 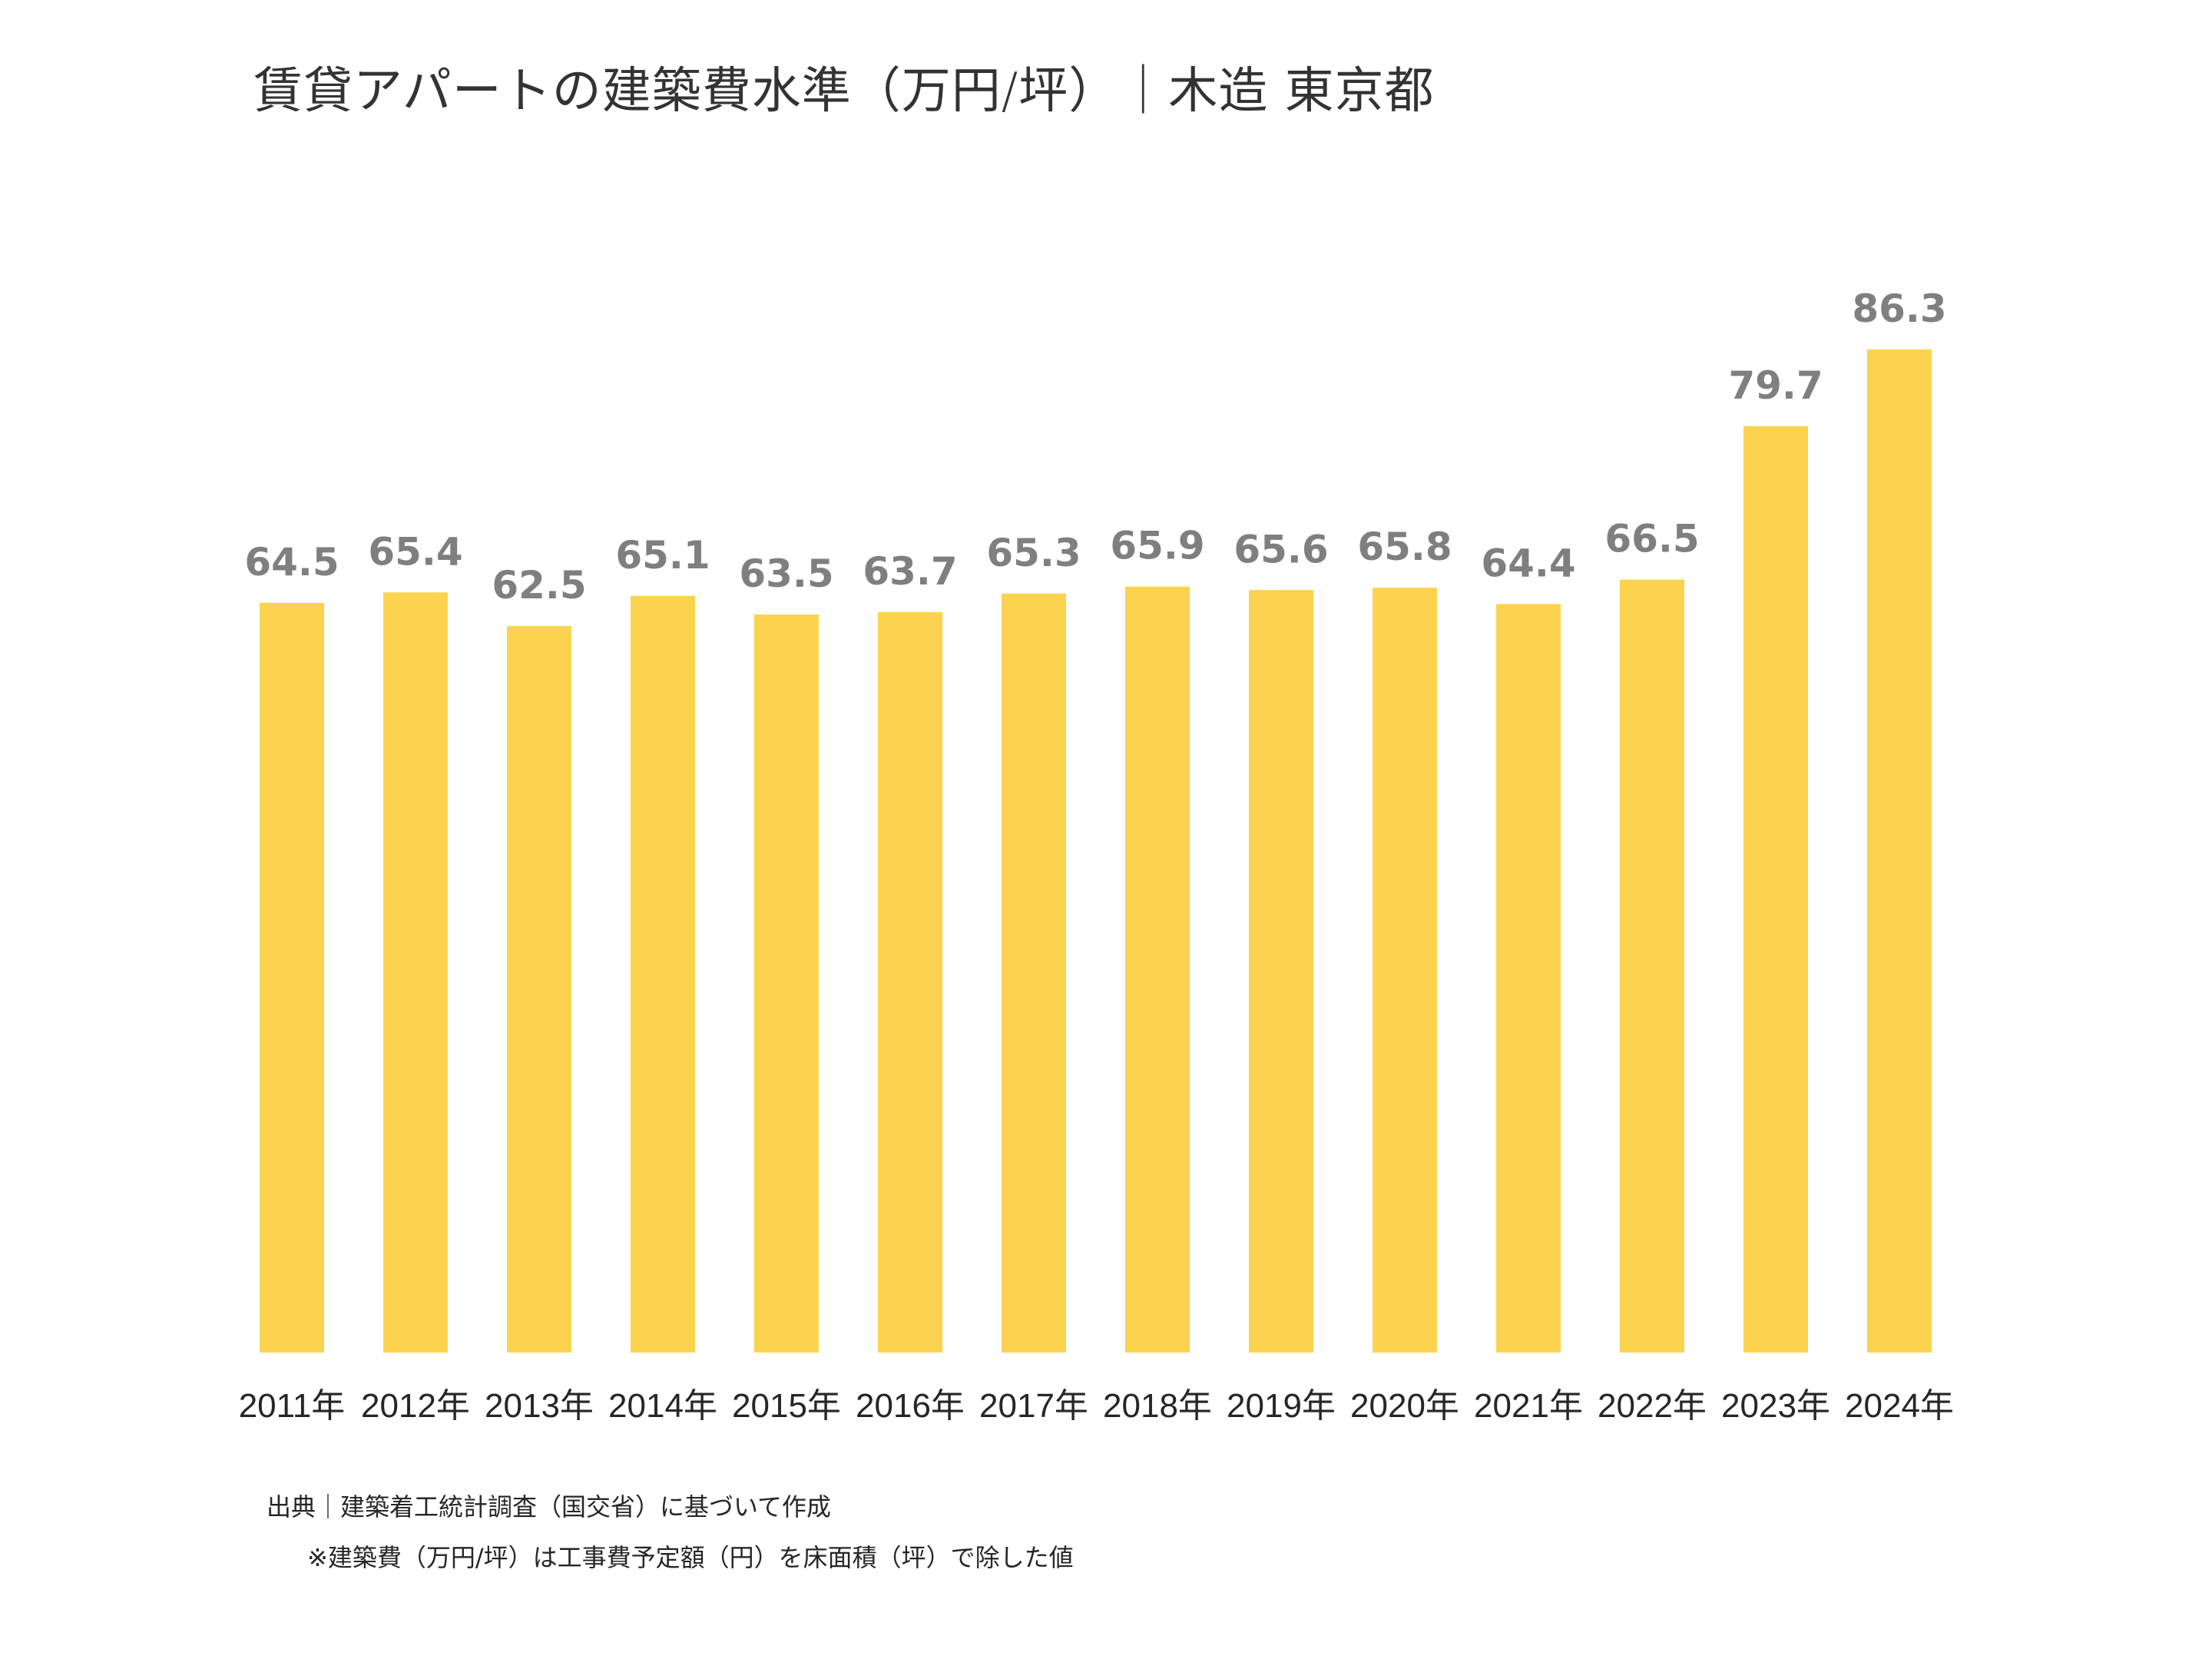 What do you see at coordinates (786, 983) in the screenshot?
I see `bar-2015年` at bounding box center [786, 983].